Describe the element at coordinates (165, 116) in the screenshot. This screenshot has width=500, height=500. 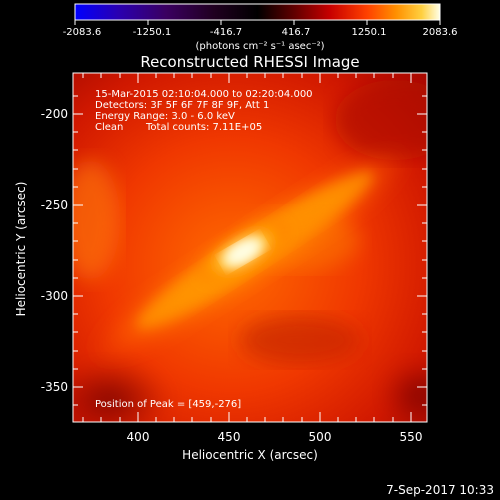
I see `energy-range-text: Energy Range: 3.0 - 6.0 keV` at that location.